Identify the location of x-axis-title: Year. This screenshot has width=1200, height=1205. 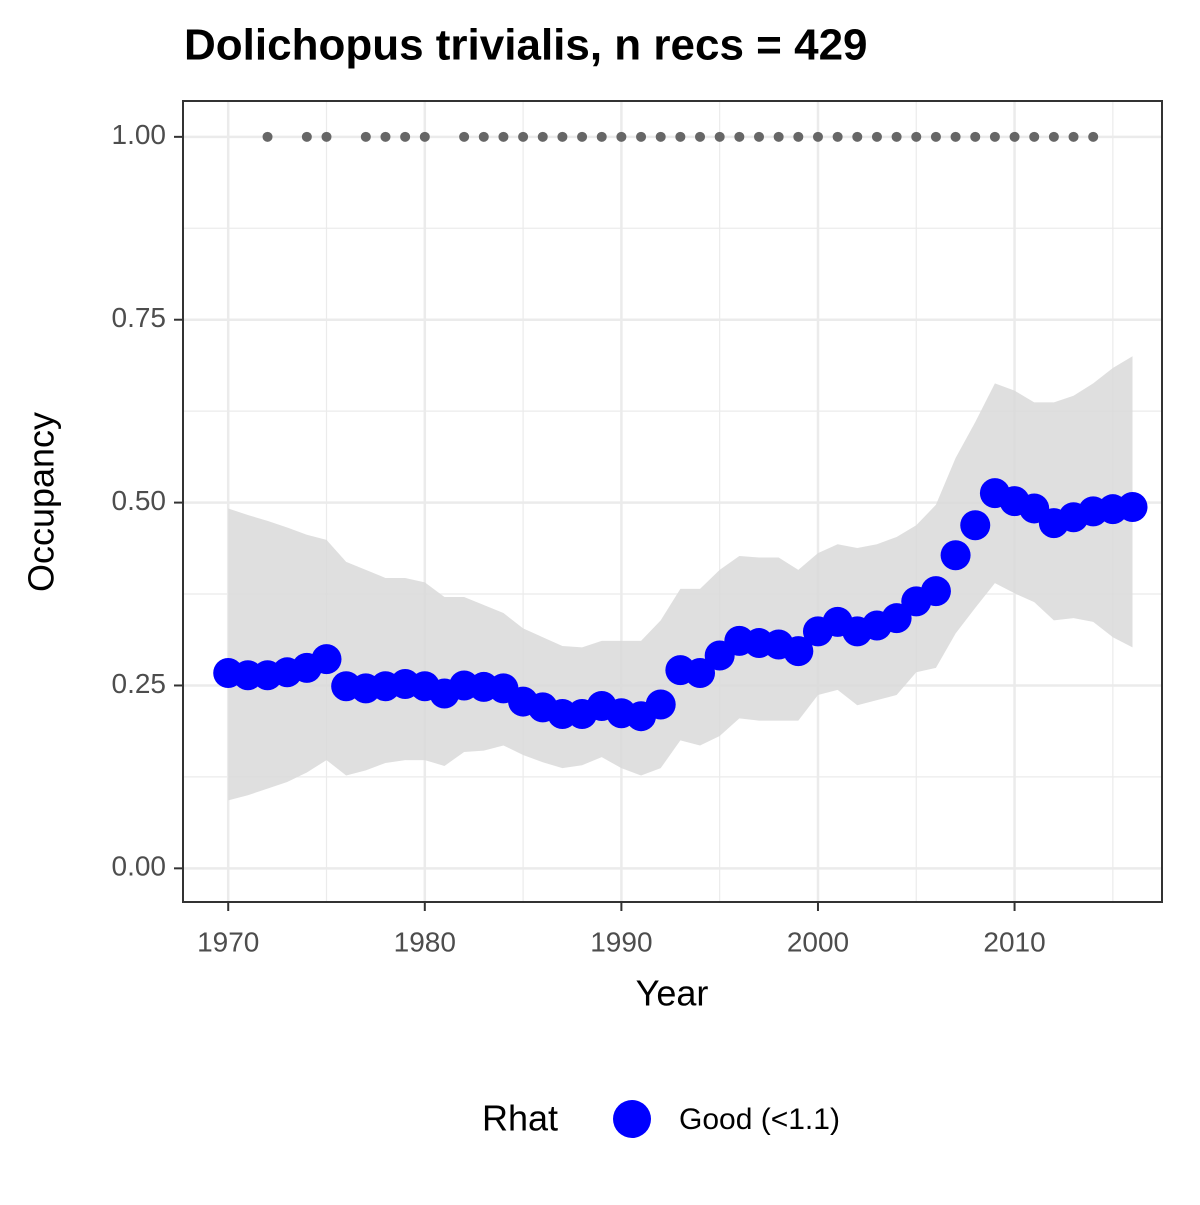
(672, 993).